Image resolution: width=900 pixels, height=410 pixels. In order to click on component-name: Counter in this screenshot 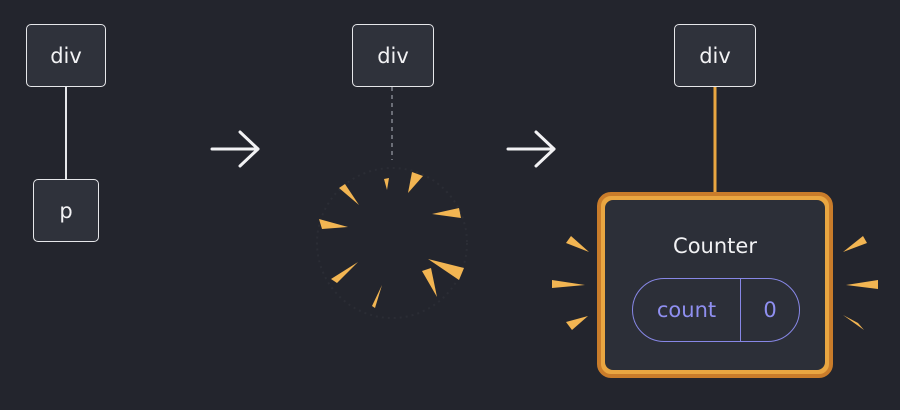, I will do `click(715, 246)`.